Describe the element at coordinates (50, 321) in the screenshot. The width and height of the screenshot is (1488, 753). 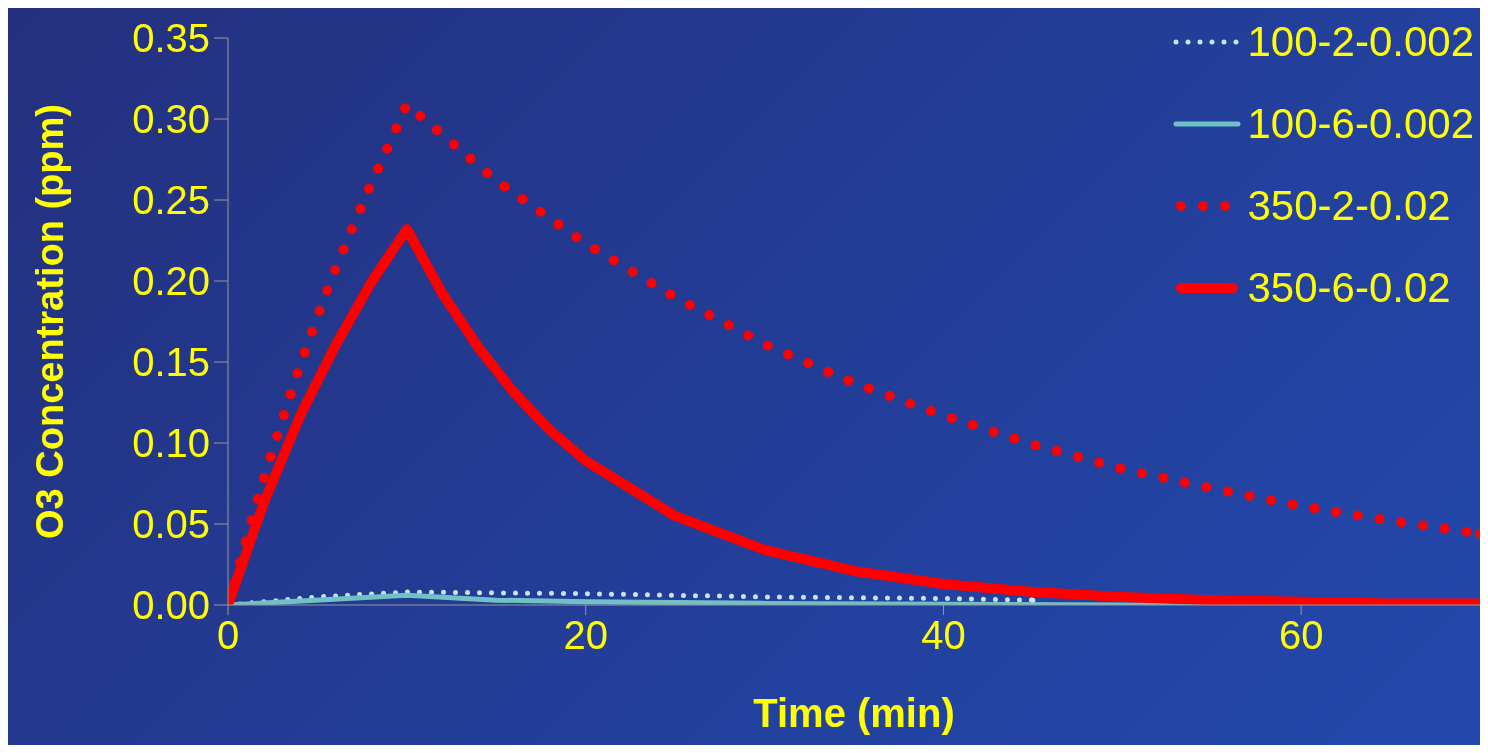
I see `y-axis-title: O3 Concentration (ppm)` at that location.